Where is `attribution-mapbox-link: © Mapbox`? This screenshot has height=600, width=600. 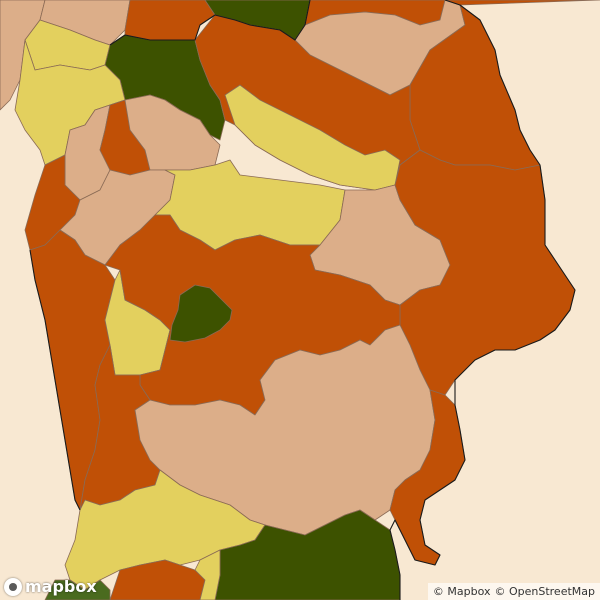
attribution-mapbox-link: © Mapbox is located at coordinates (461, 591).